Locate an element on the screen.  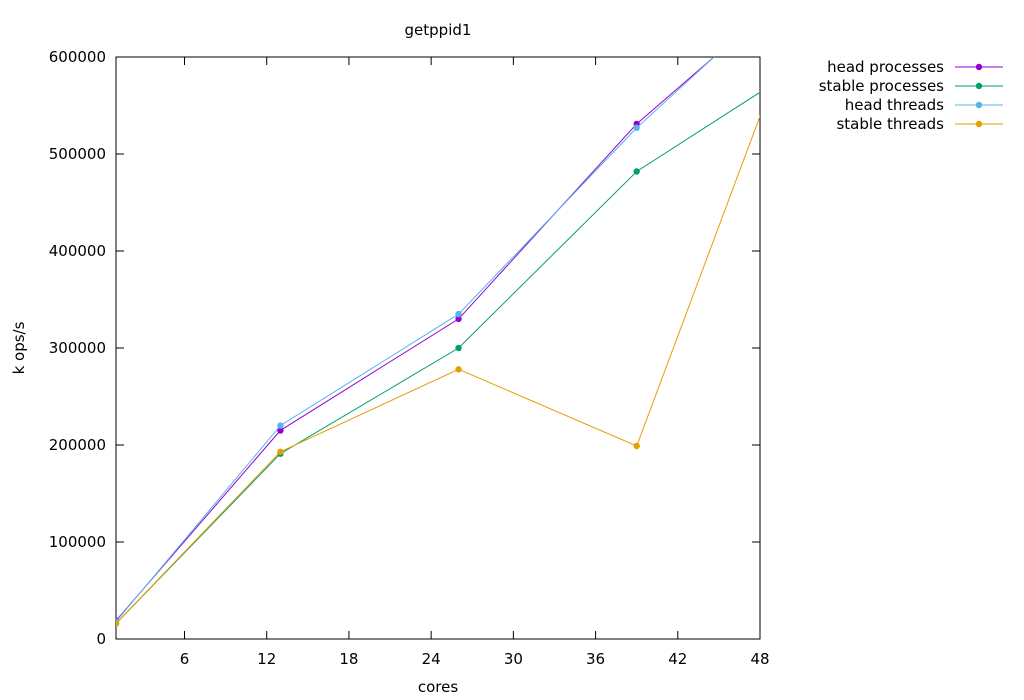
x-tick-label: 24 is located at coordinates (431, 659).